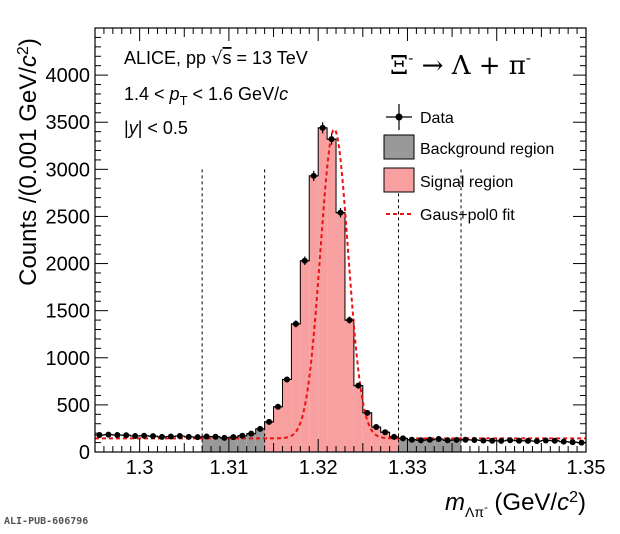 Image resolution: width=620 pixels, height=534 pixels. Describe the element at coordinates (515, 505) in the screenshot. I see `x-axis-title: mΛπ- (GeV/c2)` at that location.